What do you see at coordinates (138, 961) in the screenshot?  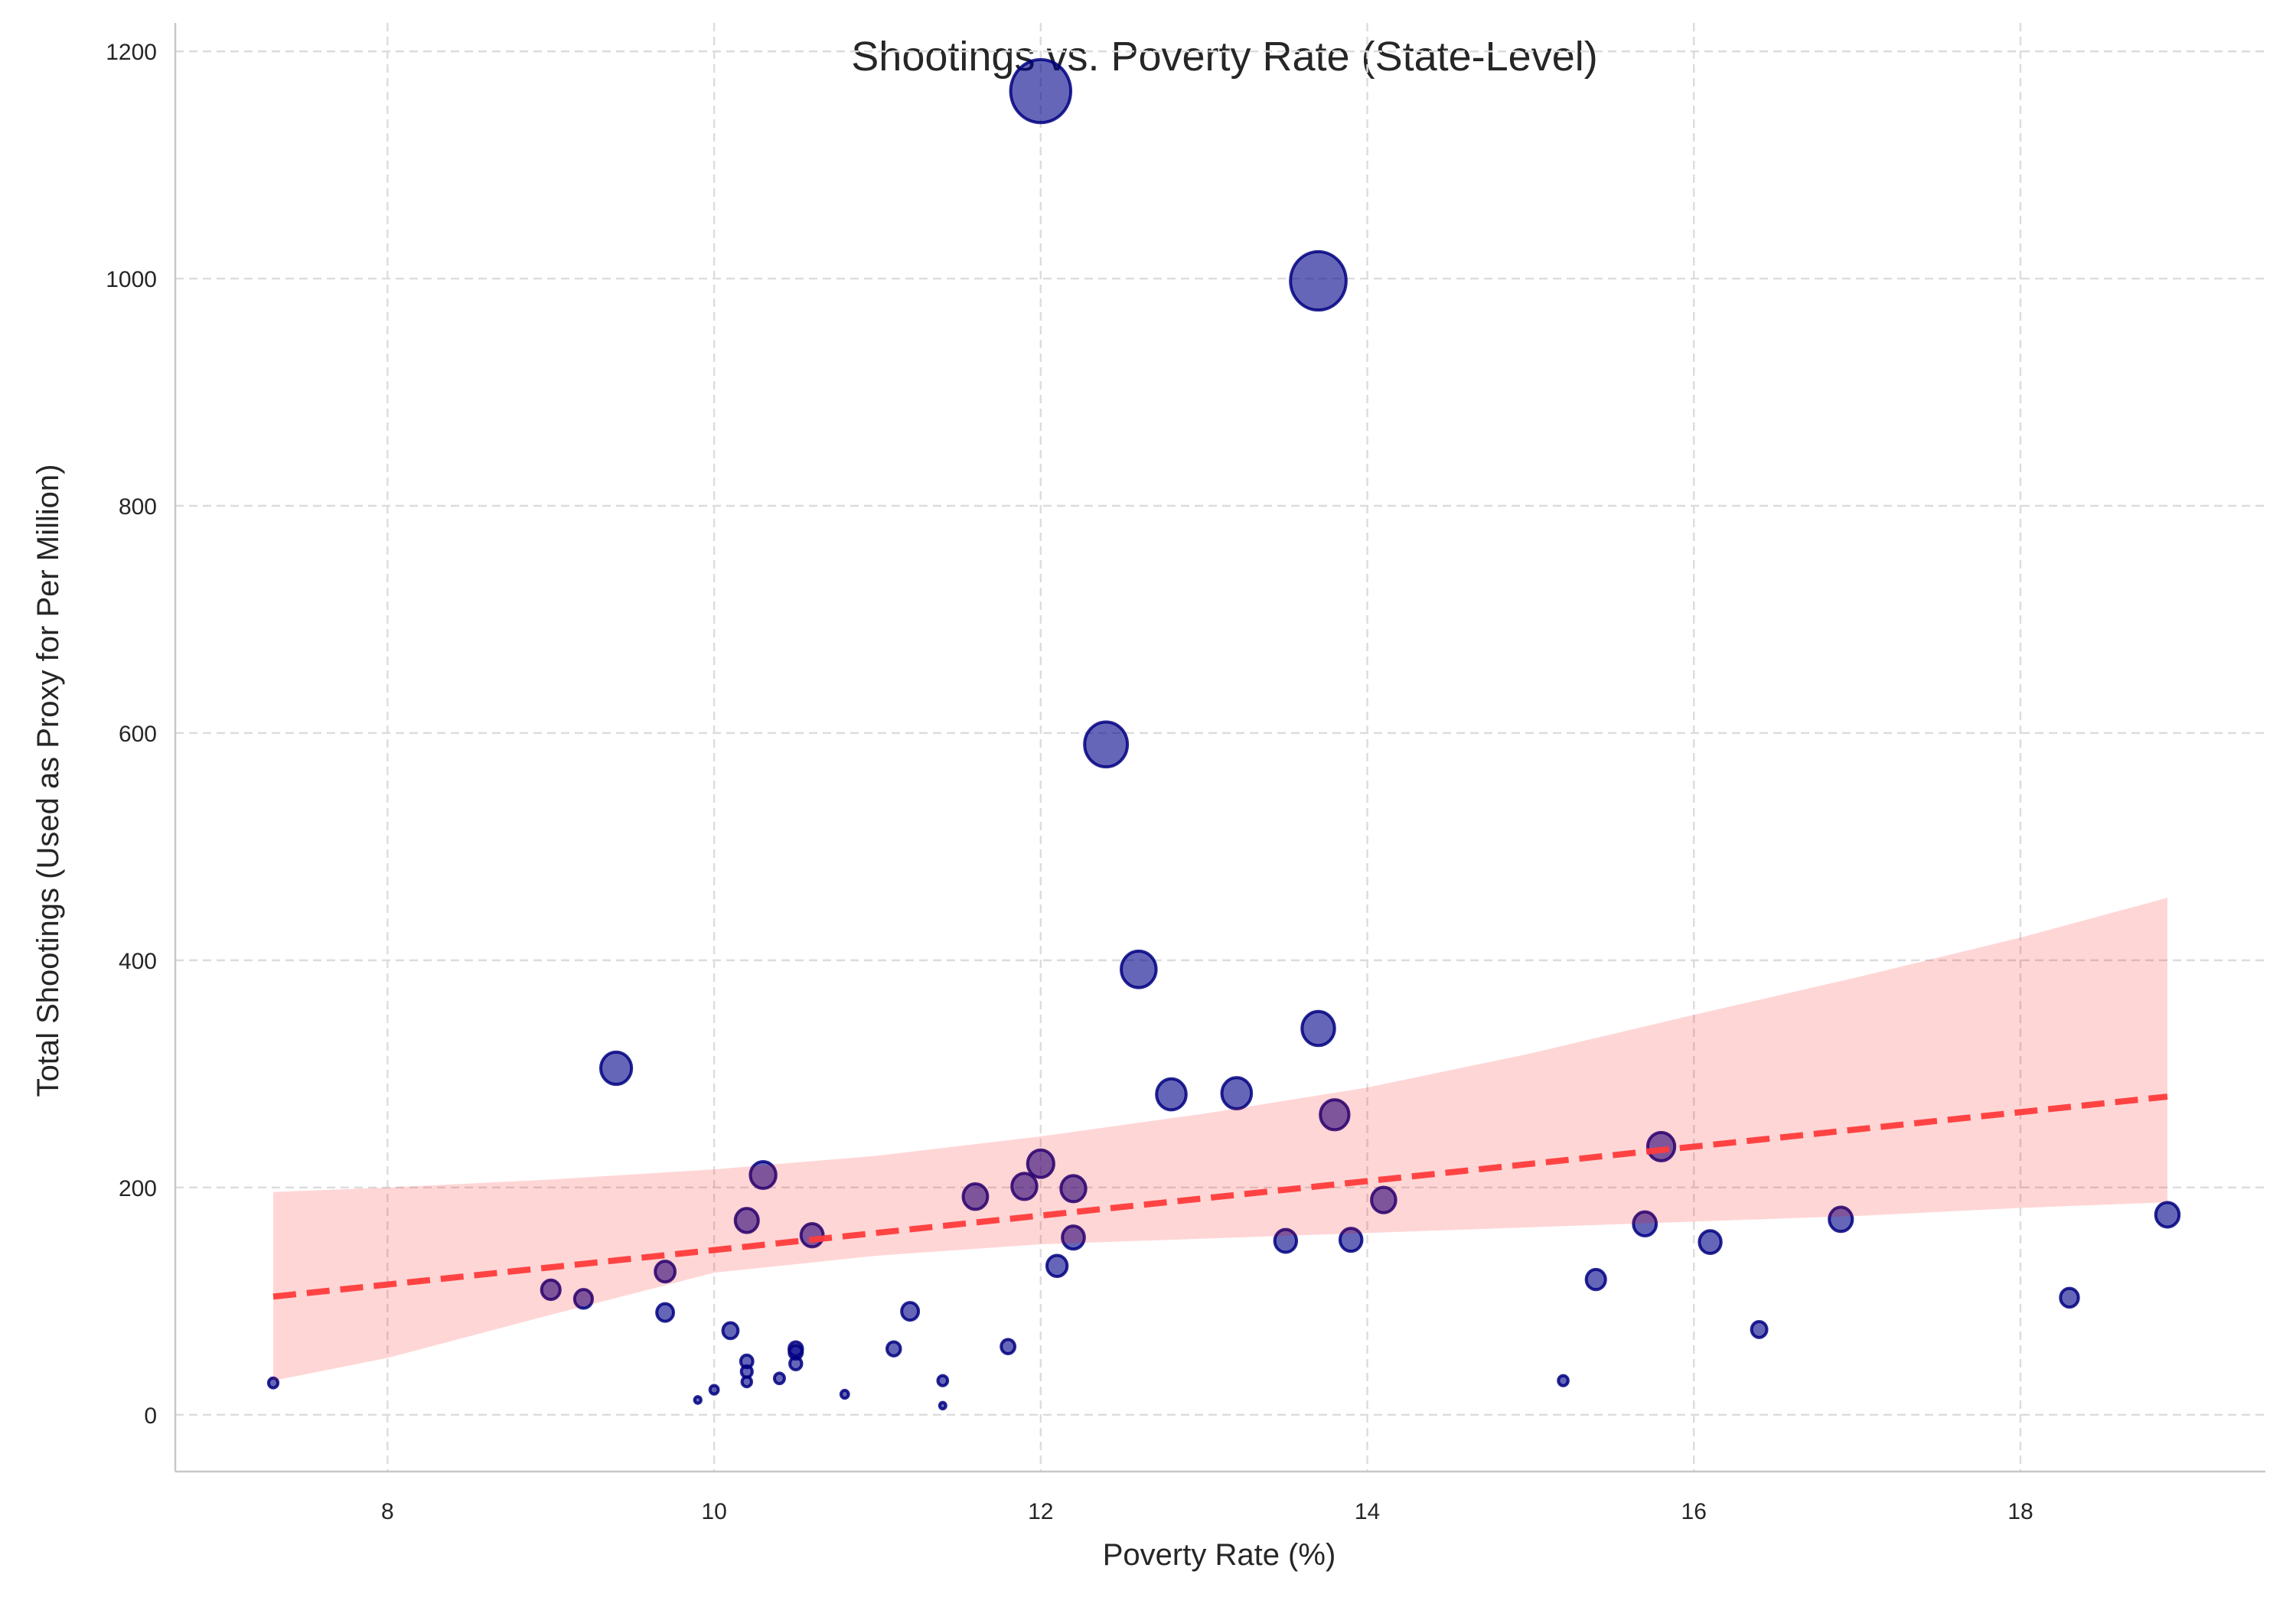 I see `y-tick-label: 400` at bounding box center [138, 961].